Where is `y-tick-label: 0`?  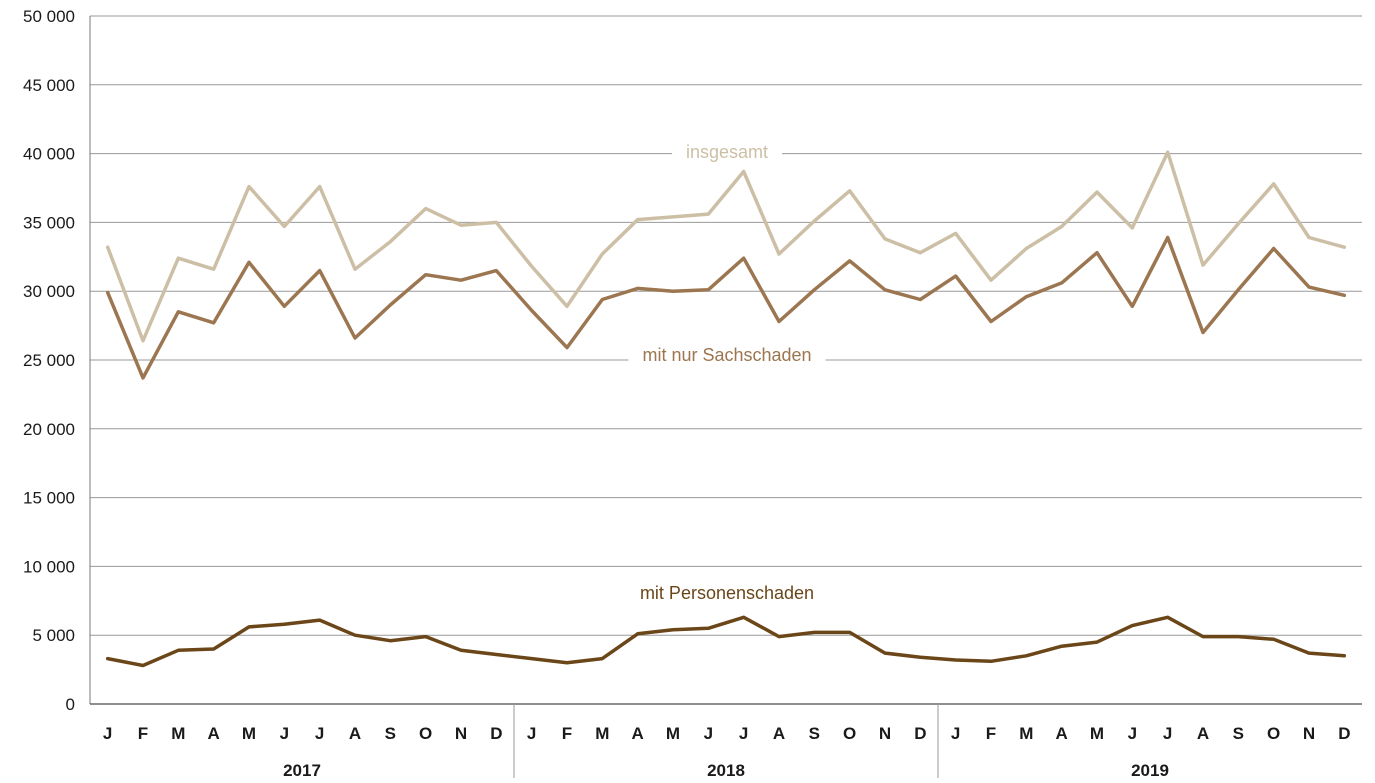
y-tick-label: 0 is located at coordinates (70, 704).